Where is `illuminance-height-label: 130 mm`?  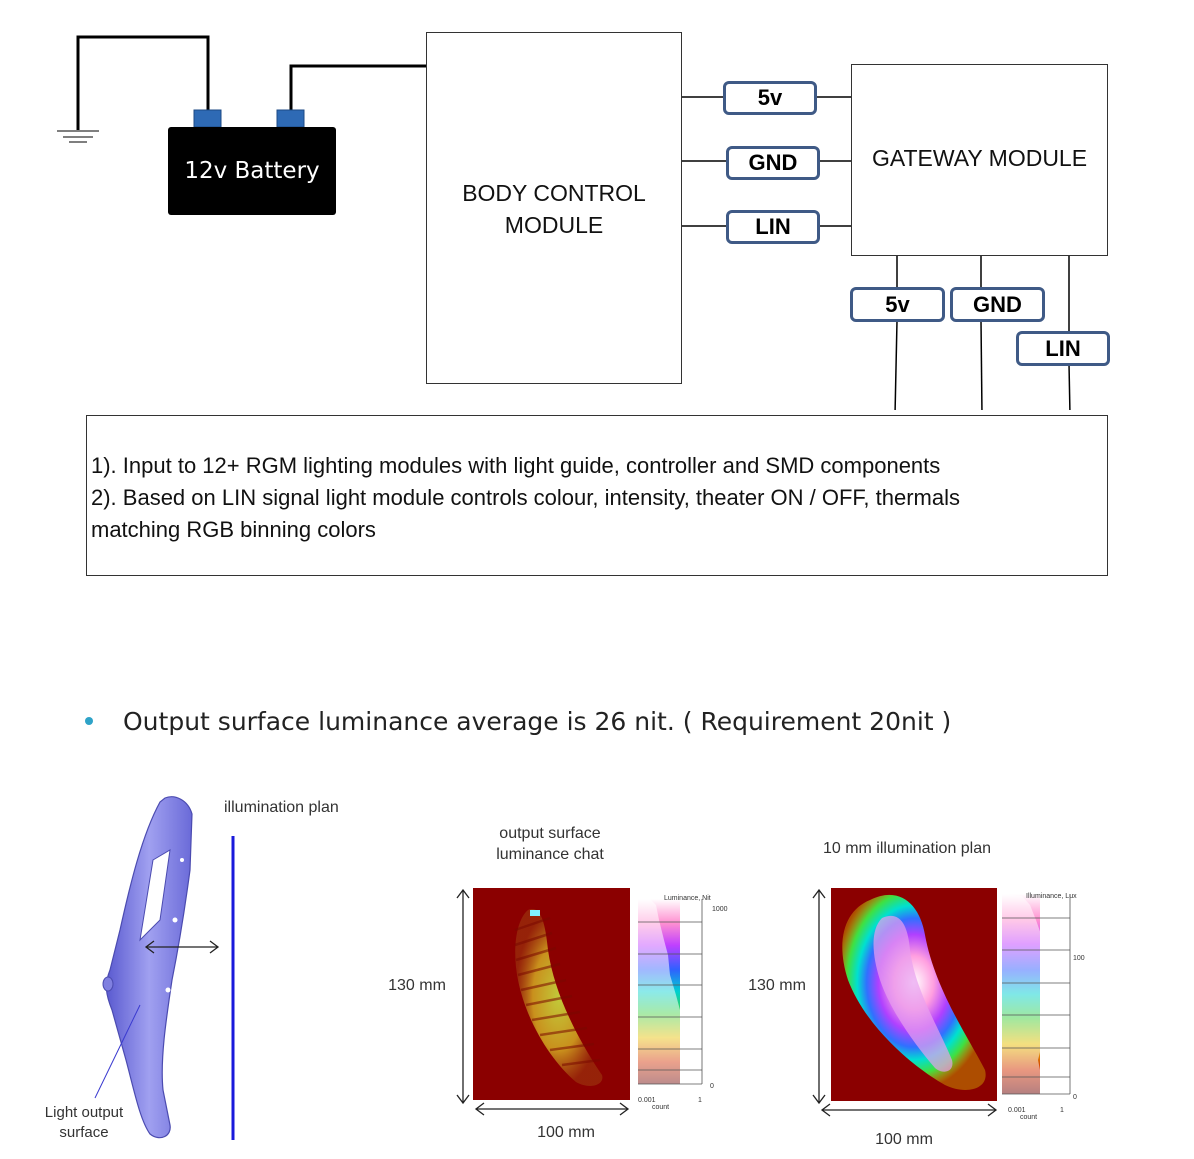 illuminance-height-label: 130 mm is located at coordinates (777, 985).